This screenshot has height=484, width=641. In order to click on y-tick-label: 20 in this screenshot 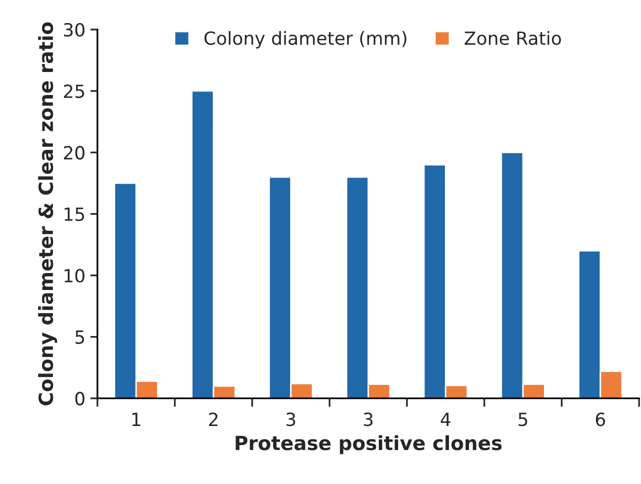, I will do `click(74, 153)`.